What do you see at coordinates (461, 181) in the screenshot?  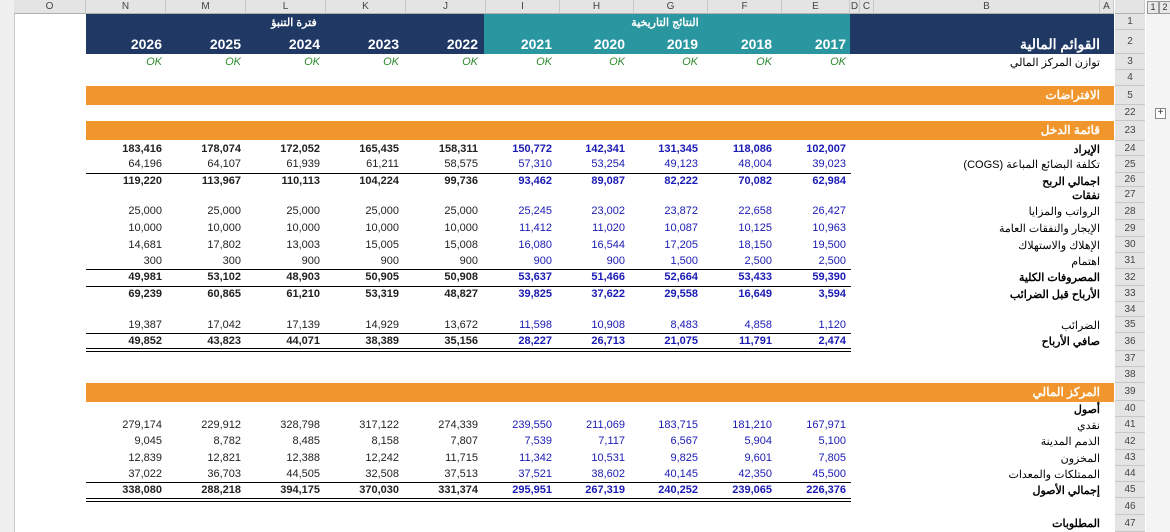 I see `table-cell: 99,736` at bounding box center [461, 181].